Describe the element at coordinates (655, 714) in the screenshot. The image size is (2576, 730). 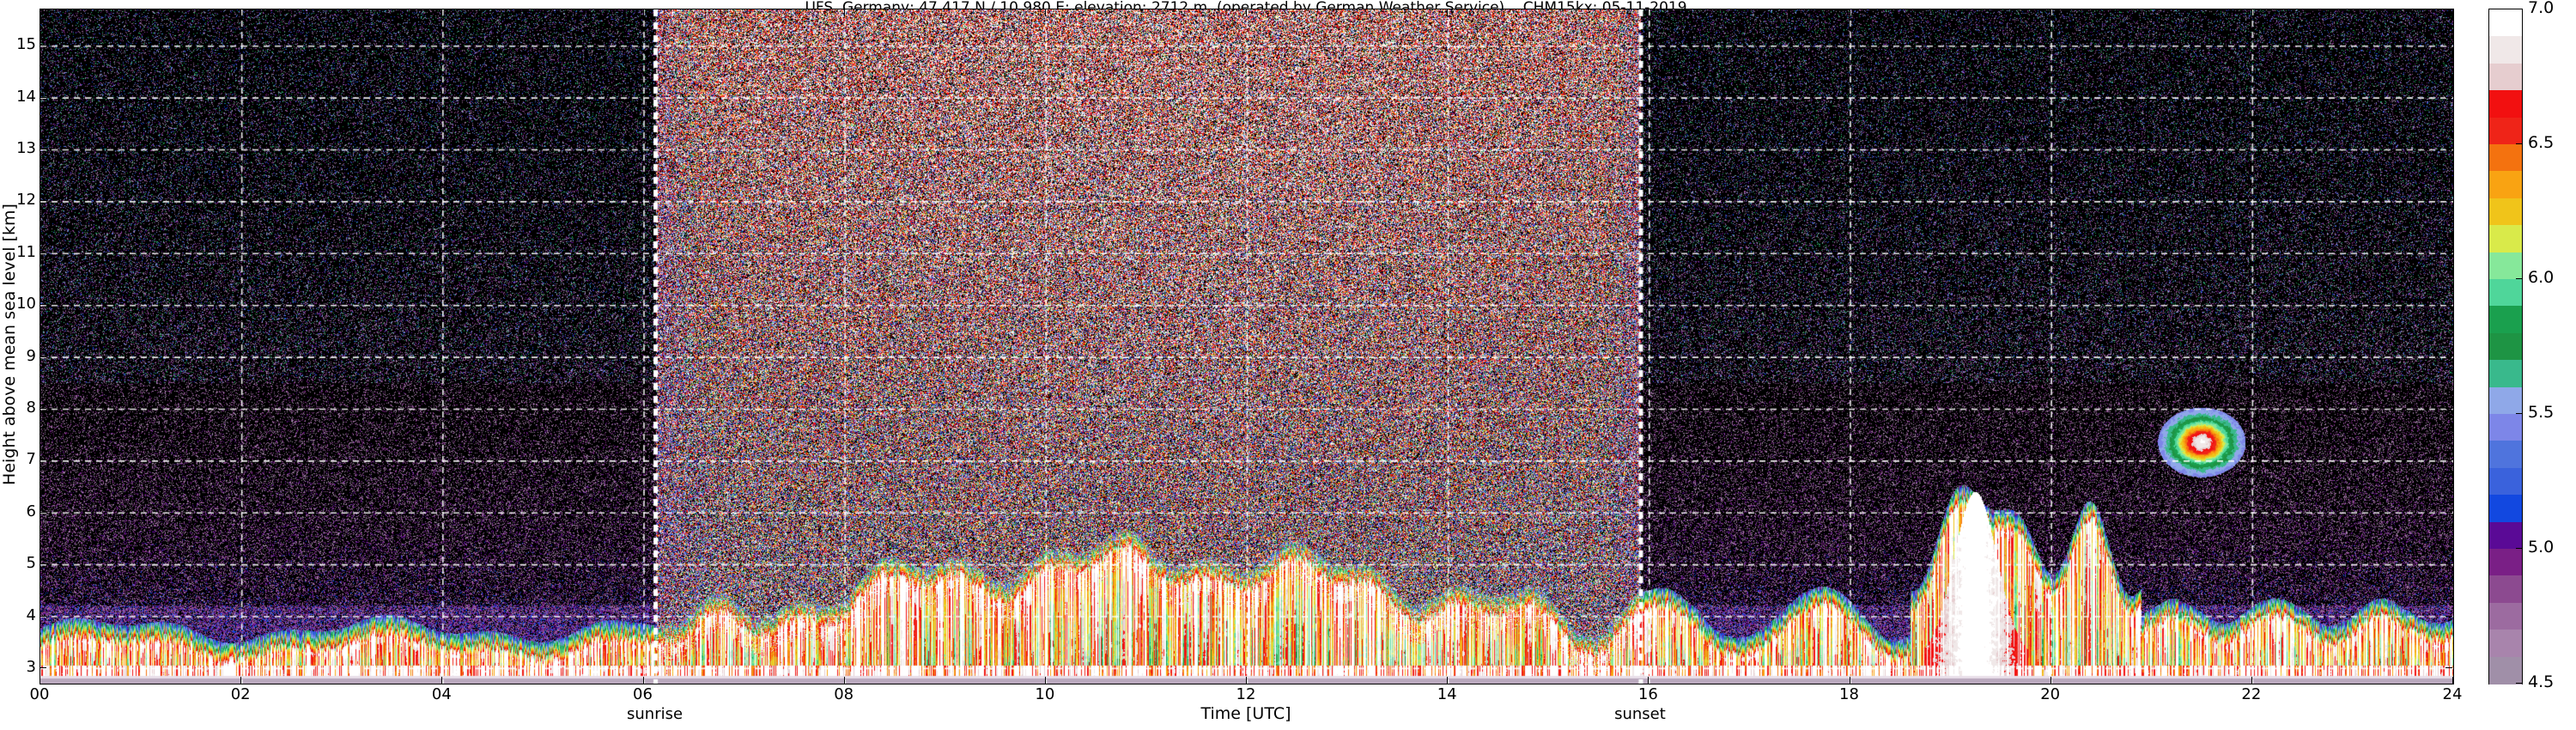
I see `sunrise-annotation: sunrise` at that location.